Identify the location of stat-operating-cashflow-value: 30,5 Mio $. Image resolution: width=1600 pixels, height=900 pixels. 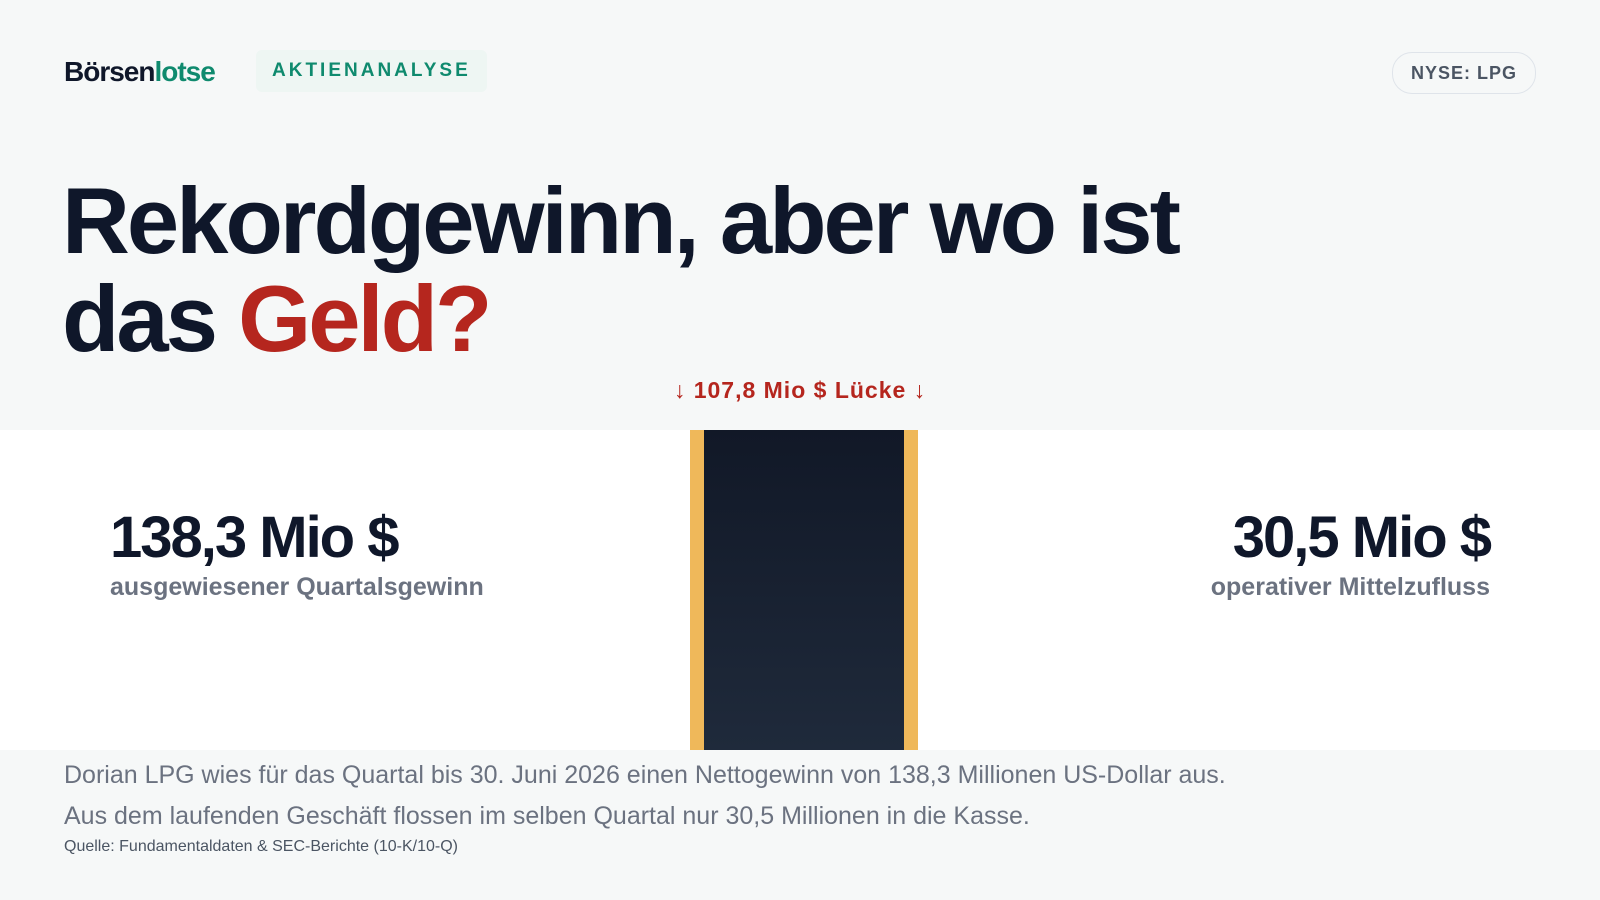
(1362, 537).